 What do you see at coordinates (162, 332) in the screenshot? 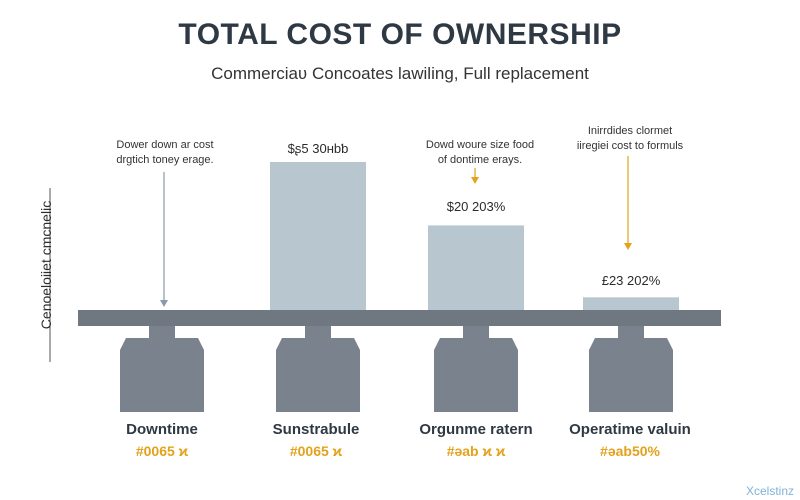
I see `pillar-neck-downtime` at bounding box center [162, 332].